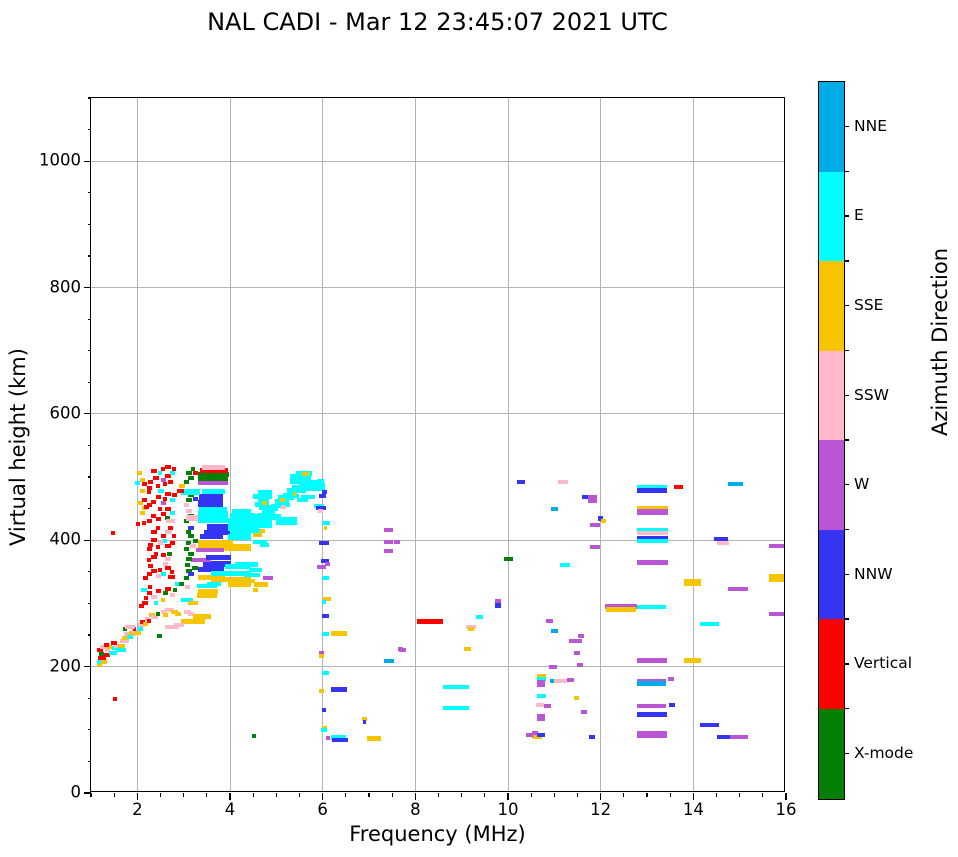 Image resolution: width=958 pixels, height=857 pixels. What do you see at coordinates (137, 809) in the screenshot?
I see `x-tick-label-2: 2` at bounding box center [137, 809].